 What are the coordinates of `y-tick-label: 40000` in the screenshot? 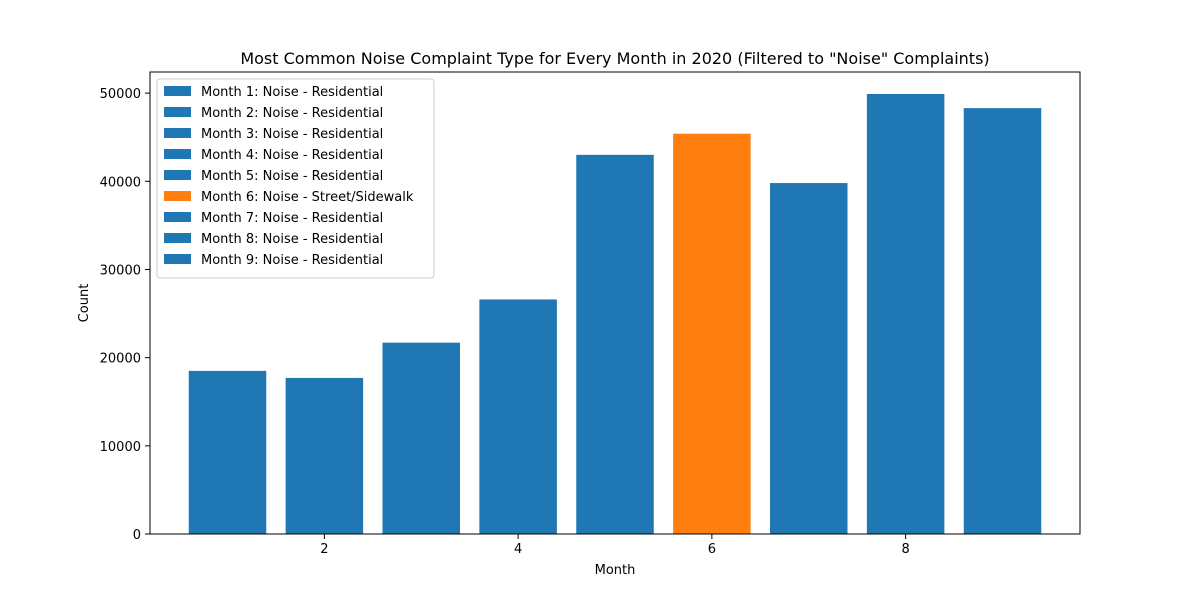 It's located at (120, 182).